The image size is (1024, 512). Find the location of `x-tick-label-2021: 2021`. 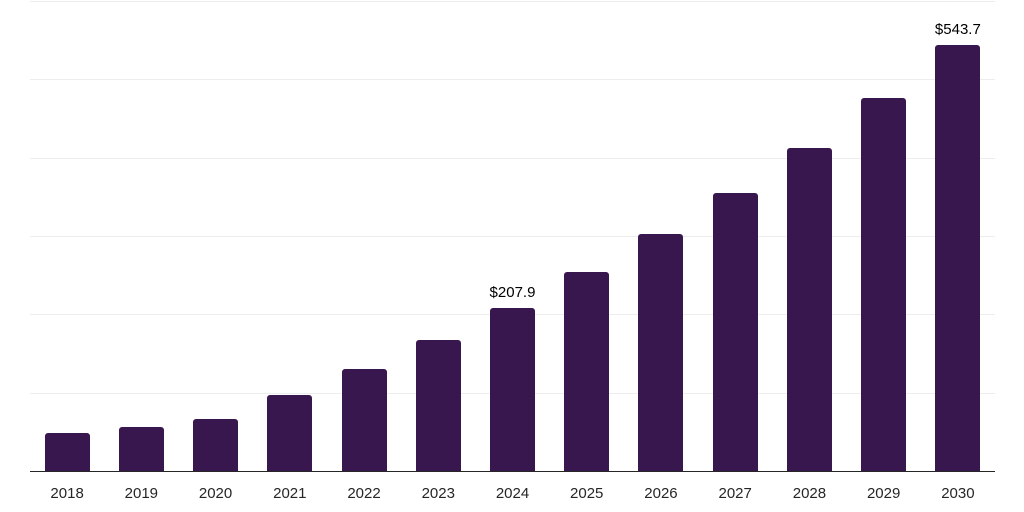

x-tick-label-2021: 2021 is located at coordinates (290, 493).